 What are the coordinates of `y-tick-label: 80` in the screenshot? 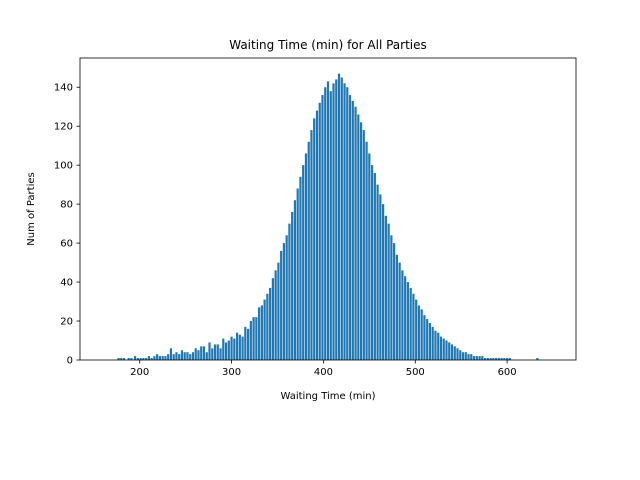 It's located at (66, 205).